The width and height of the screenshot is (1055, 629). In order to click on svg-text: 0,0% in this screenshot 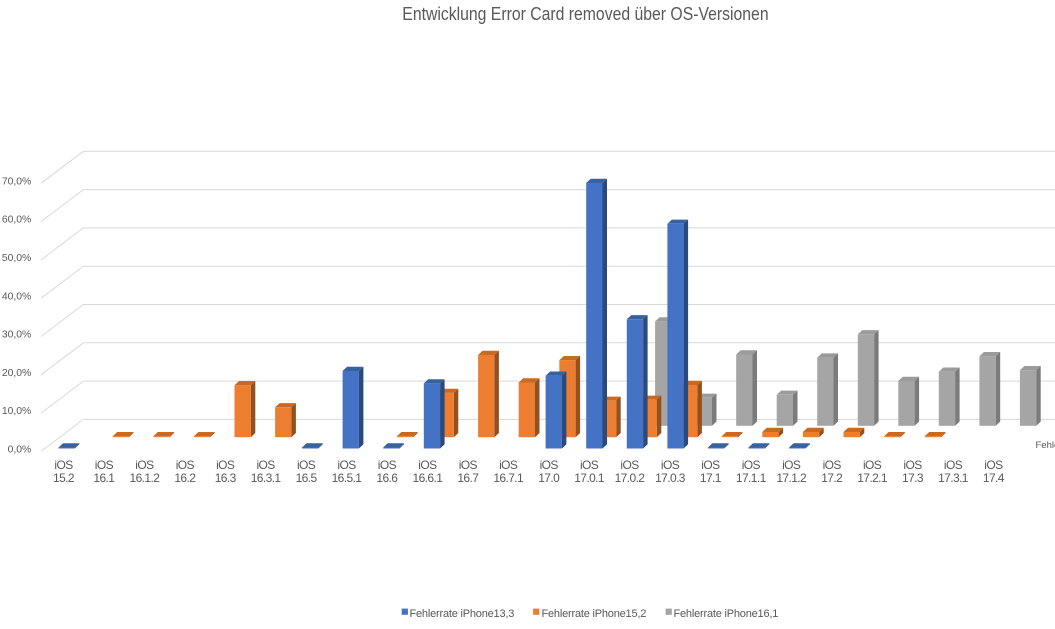, I will do `click(20, 450)`.